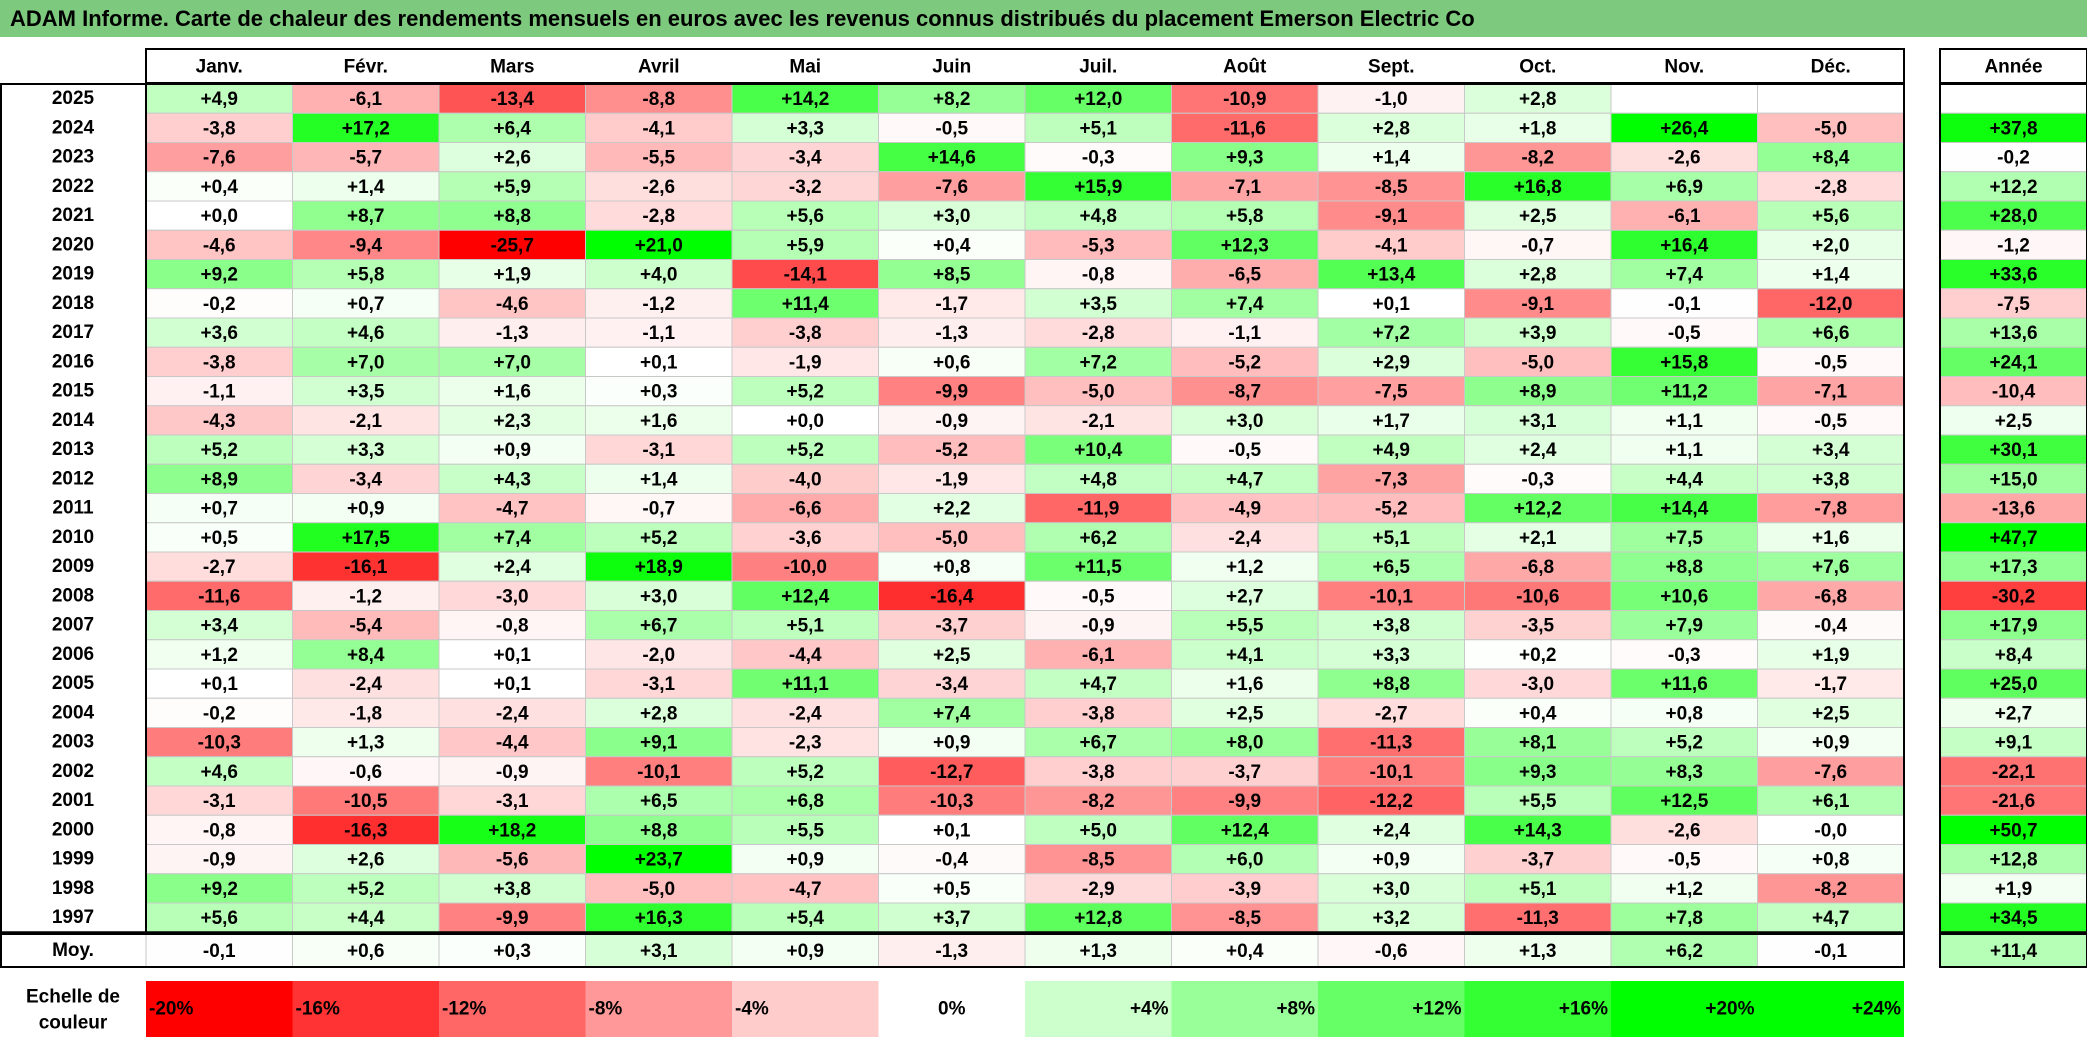 The height and width of the screenshot is (1037, 2087). I want to click on cell-value-label: -1,9, so click(951, 479).